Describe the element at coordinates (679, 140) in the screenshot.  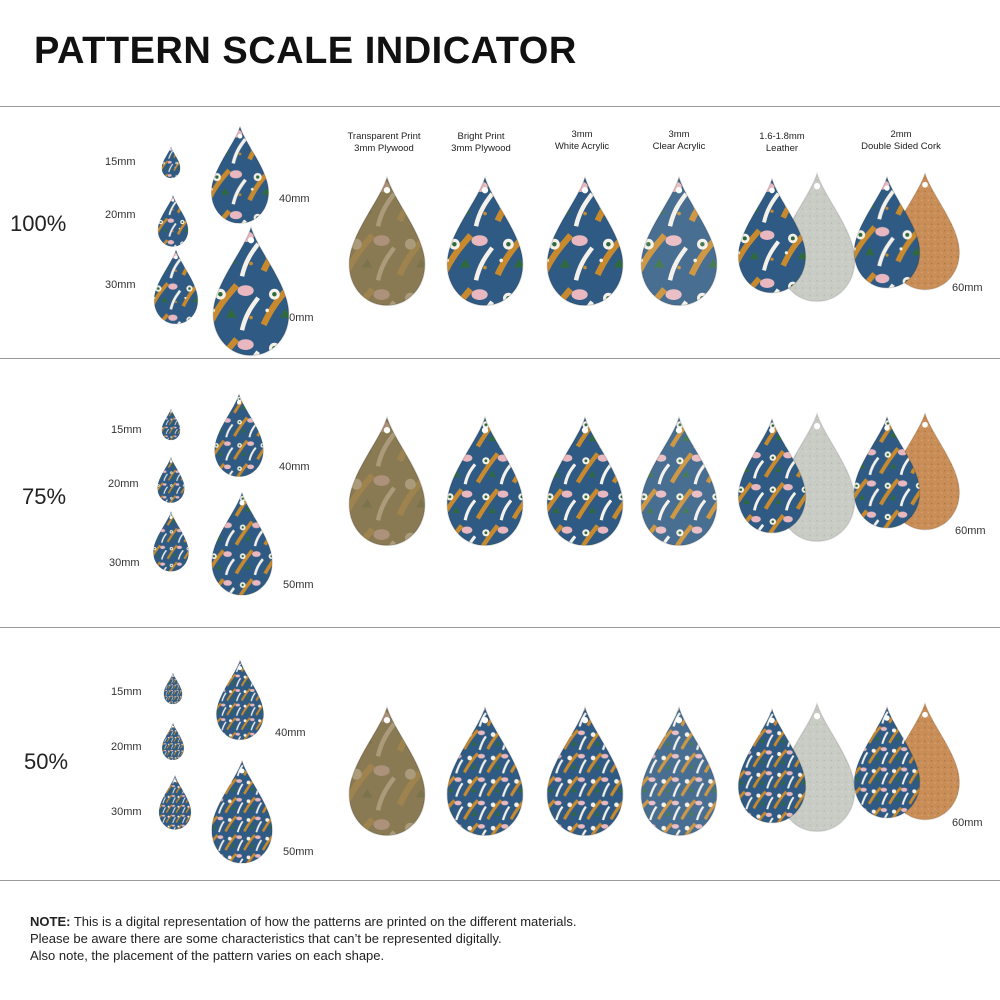
I see `material-label: 3mm Clear Acrylic` at that location.